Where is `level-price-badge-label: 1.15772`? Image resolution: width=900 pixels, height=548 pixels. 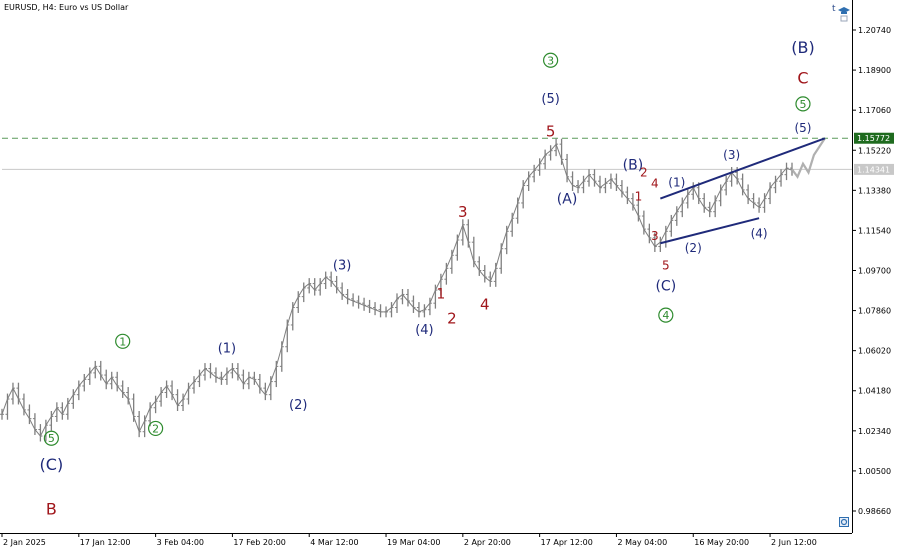 level-price-badge-label: 1.15772 is located at coordinates (873, 138).